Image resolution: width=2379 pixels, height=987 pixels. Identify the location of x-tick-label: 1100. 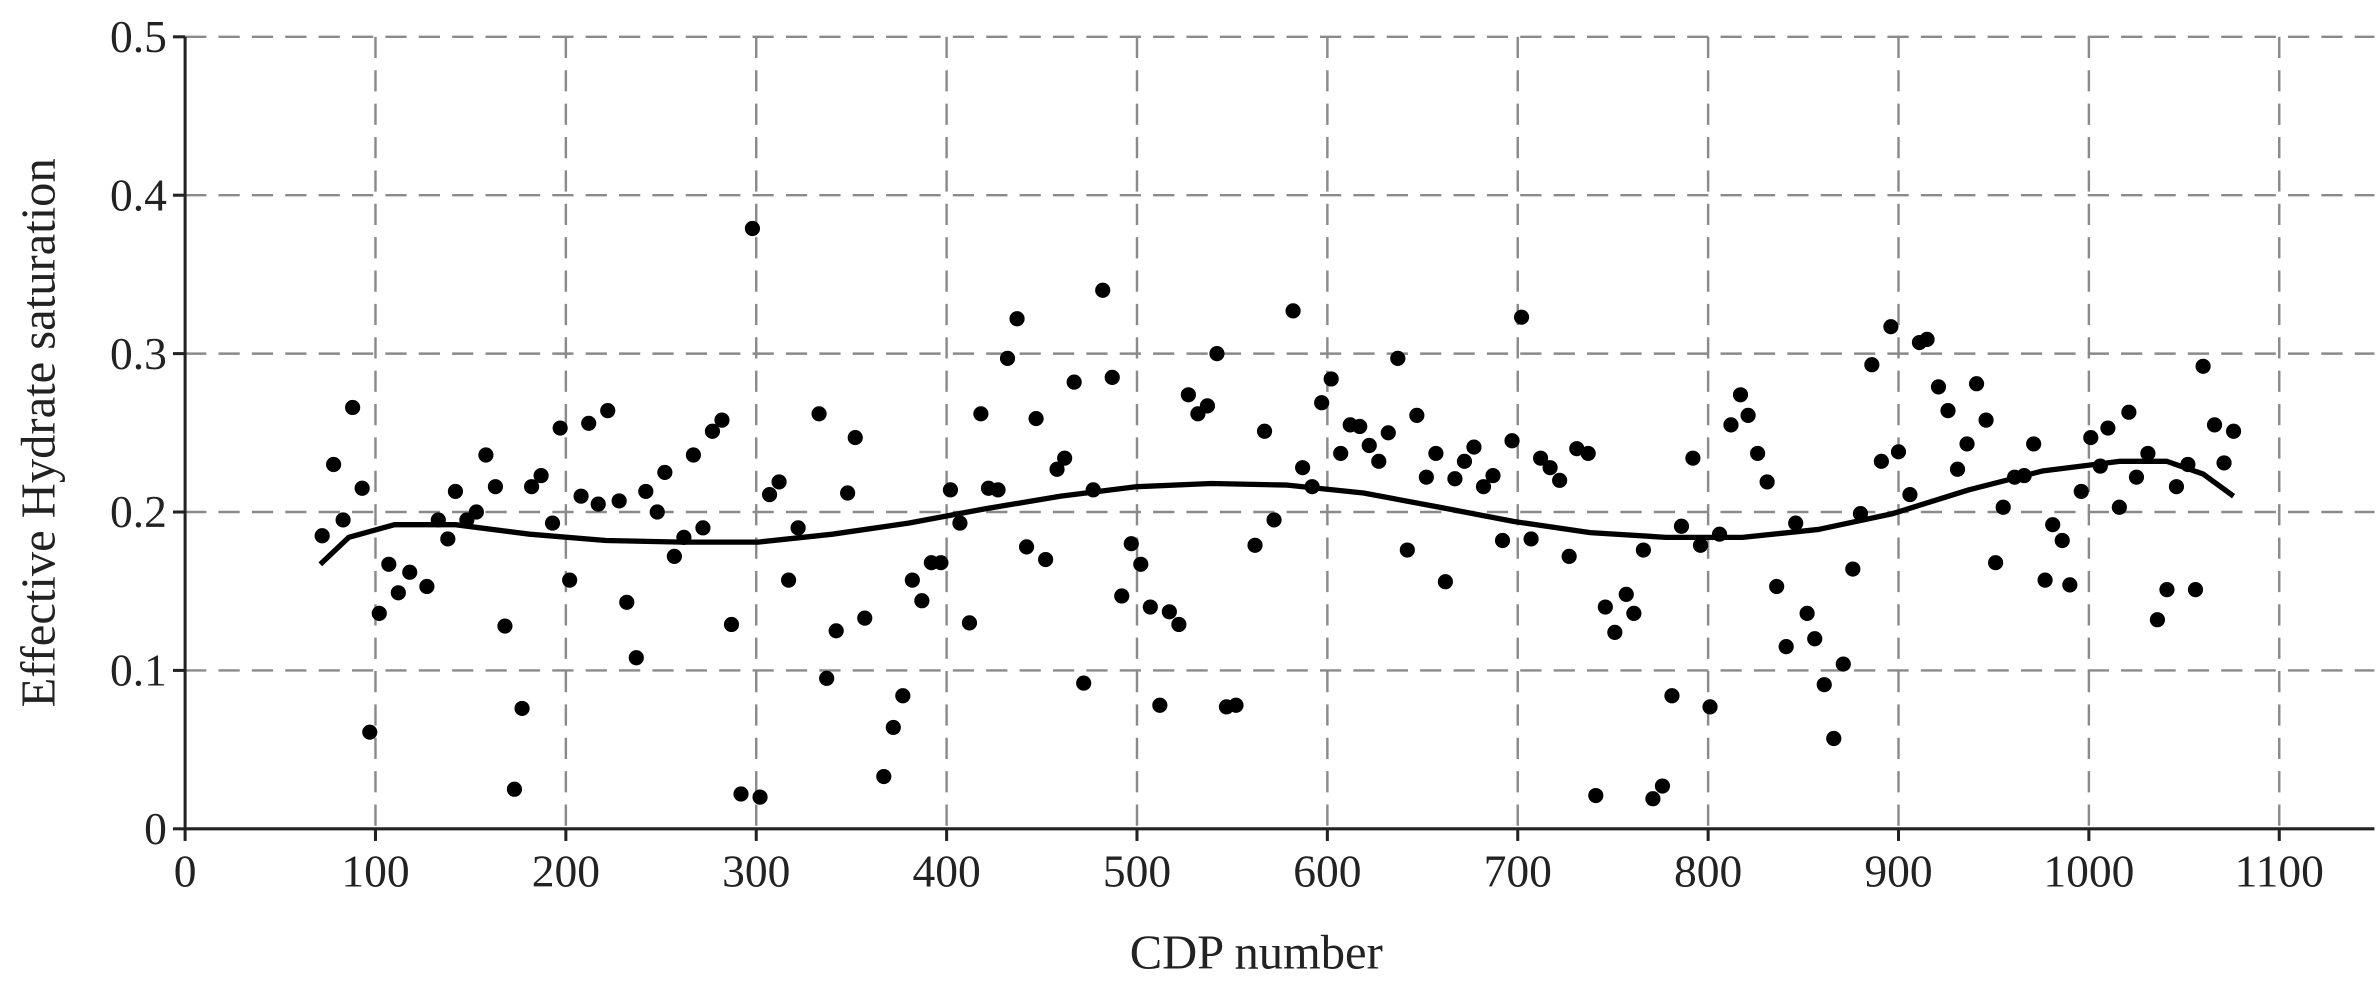
(2279, 870).